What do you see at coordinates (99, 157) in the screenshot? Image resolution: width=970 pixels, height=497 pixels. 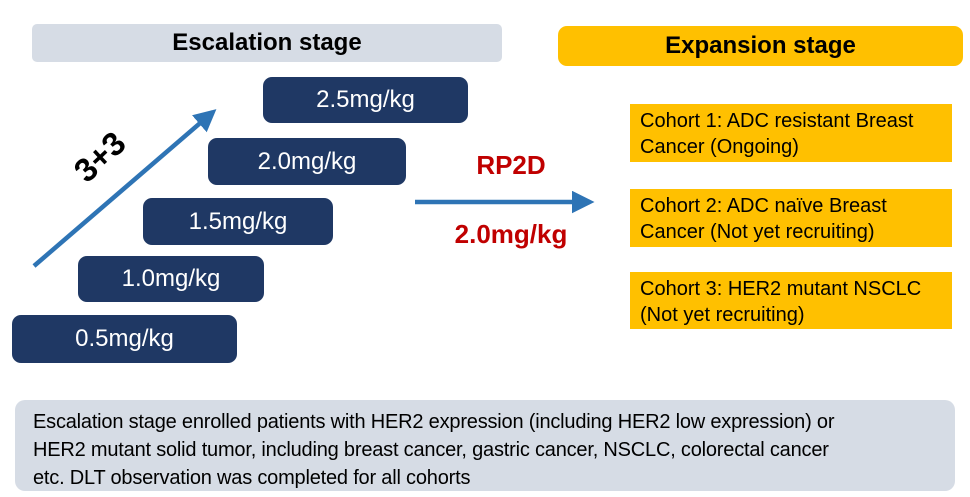 I see `escalation-method-label: 3+3` at bounding box center [99, 157].